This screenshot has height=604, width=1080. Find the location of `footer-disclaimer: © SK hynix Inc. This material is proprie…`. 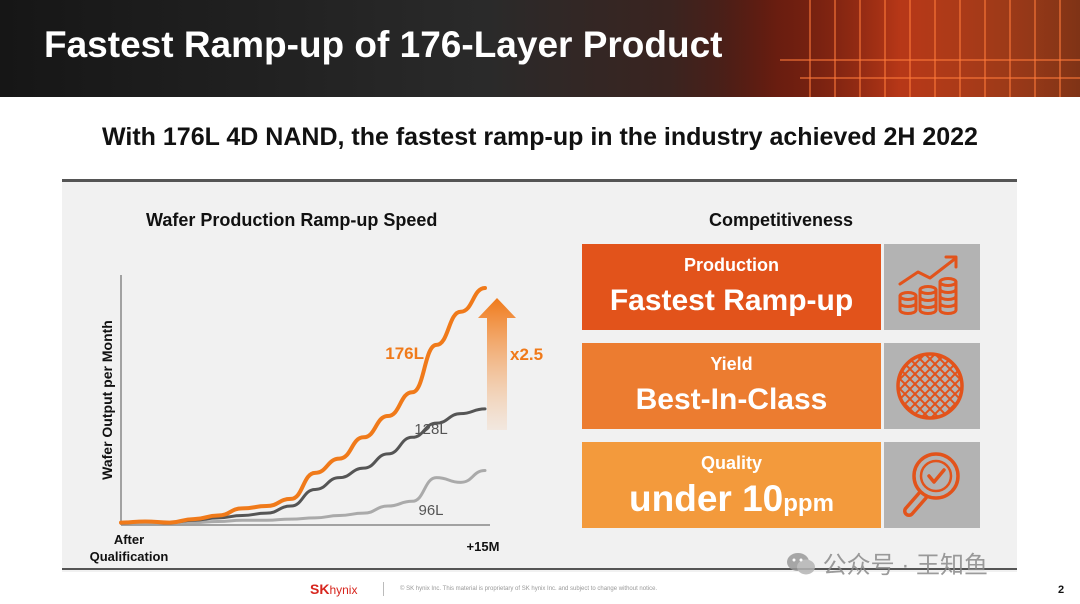

footer-disclaimer: © SK hynix Inc. This material is proprie… is located at coordinates (529, 589).